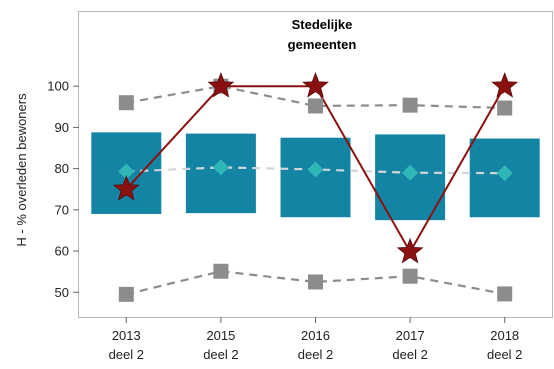 The width and height of the screenshot is (554, 369). I want to click on x-tick-label-year: 2018, so click(504, 335).